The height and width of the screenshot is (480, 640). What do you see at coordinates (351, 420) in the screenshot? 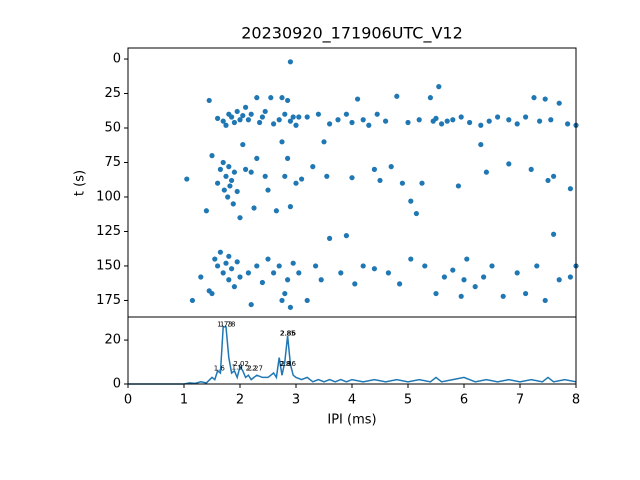
I see `x-axis-label: IPI (ms)` at bounding box center [351, 420].